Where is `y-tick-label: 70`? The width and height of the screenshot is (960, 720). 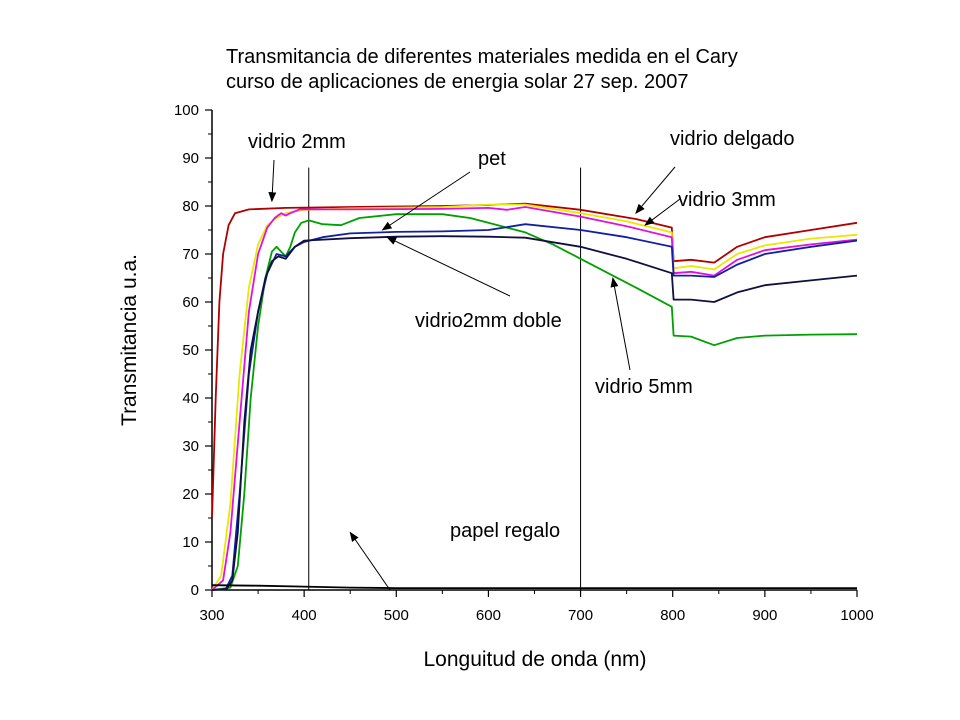 y-tick-label: 70 is located at coordinates (190, 254).